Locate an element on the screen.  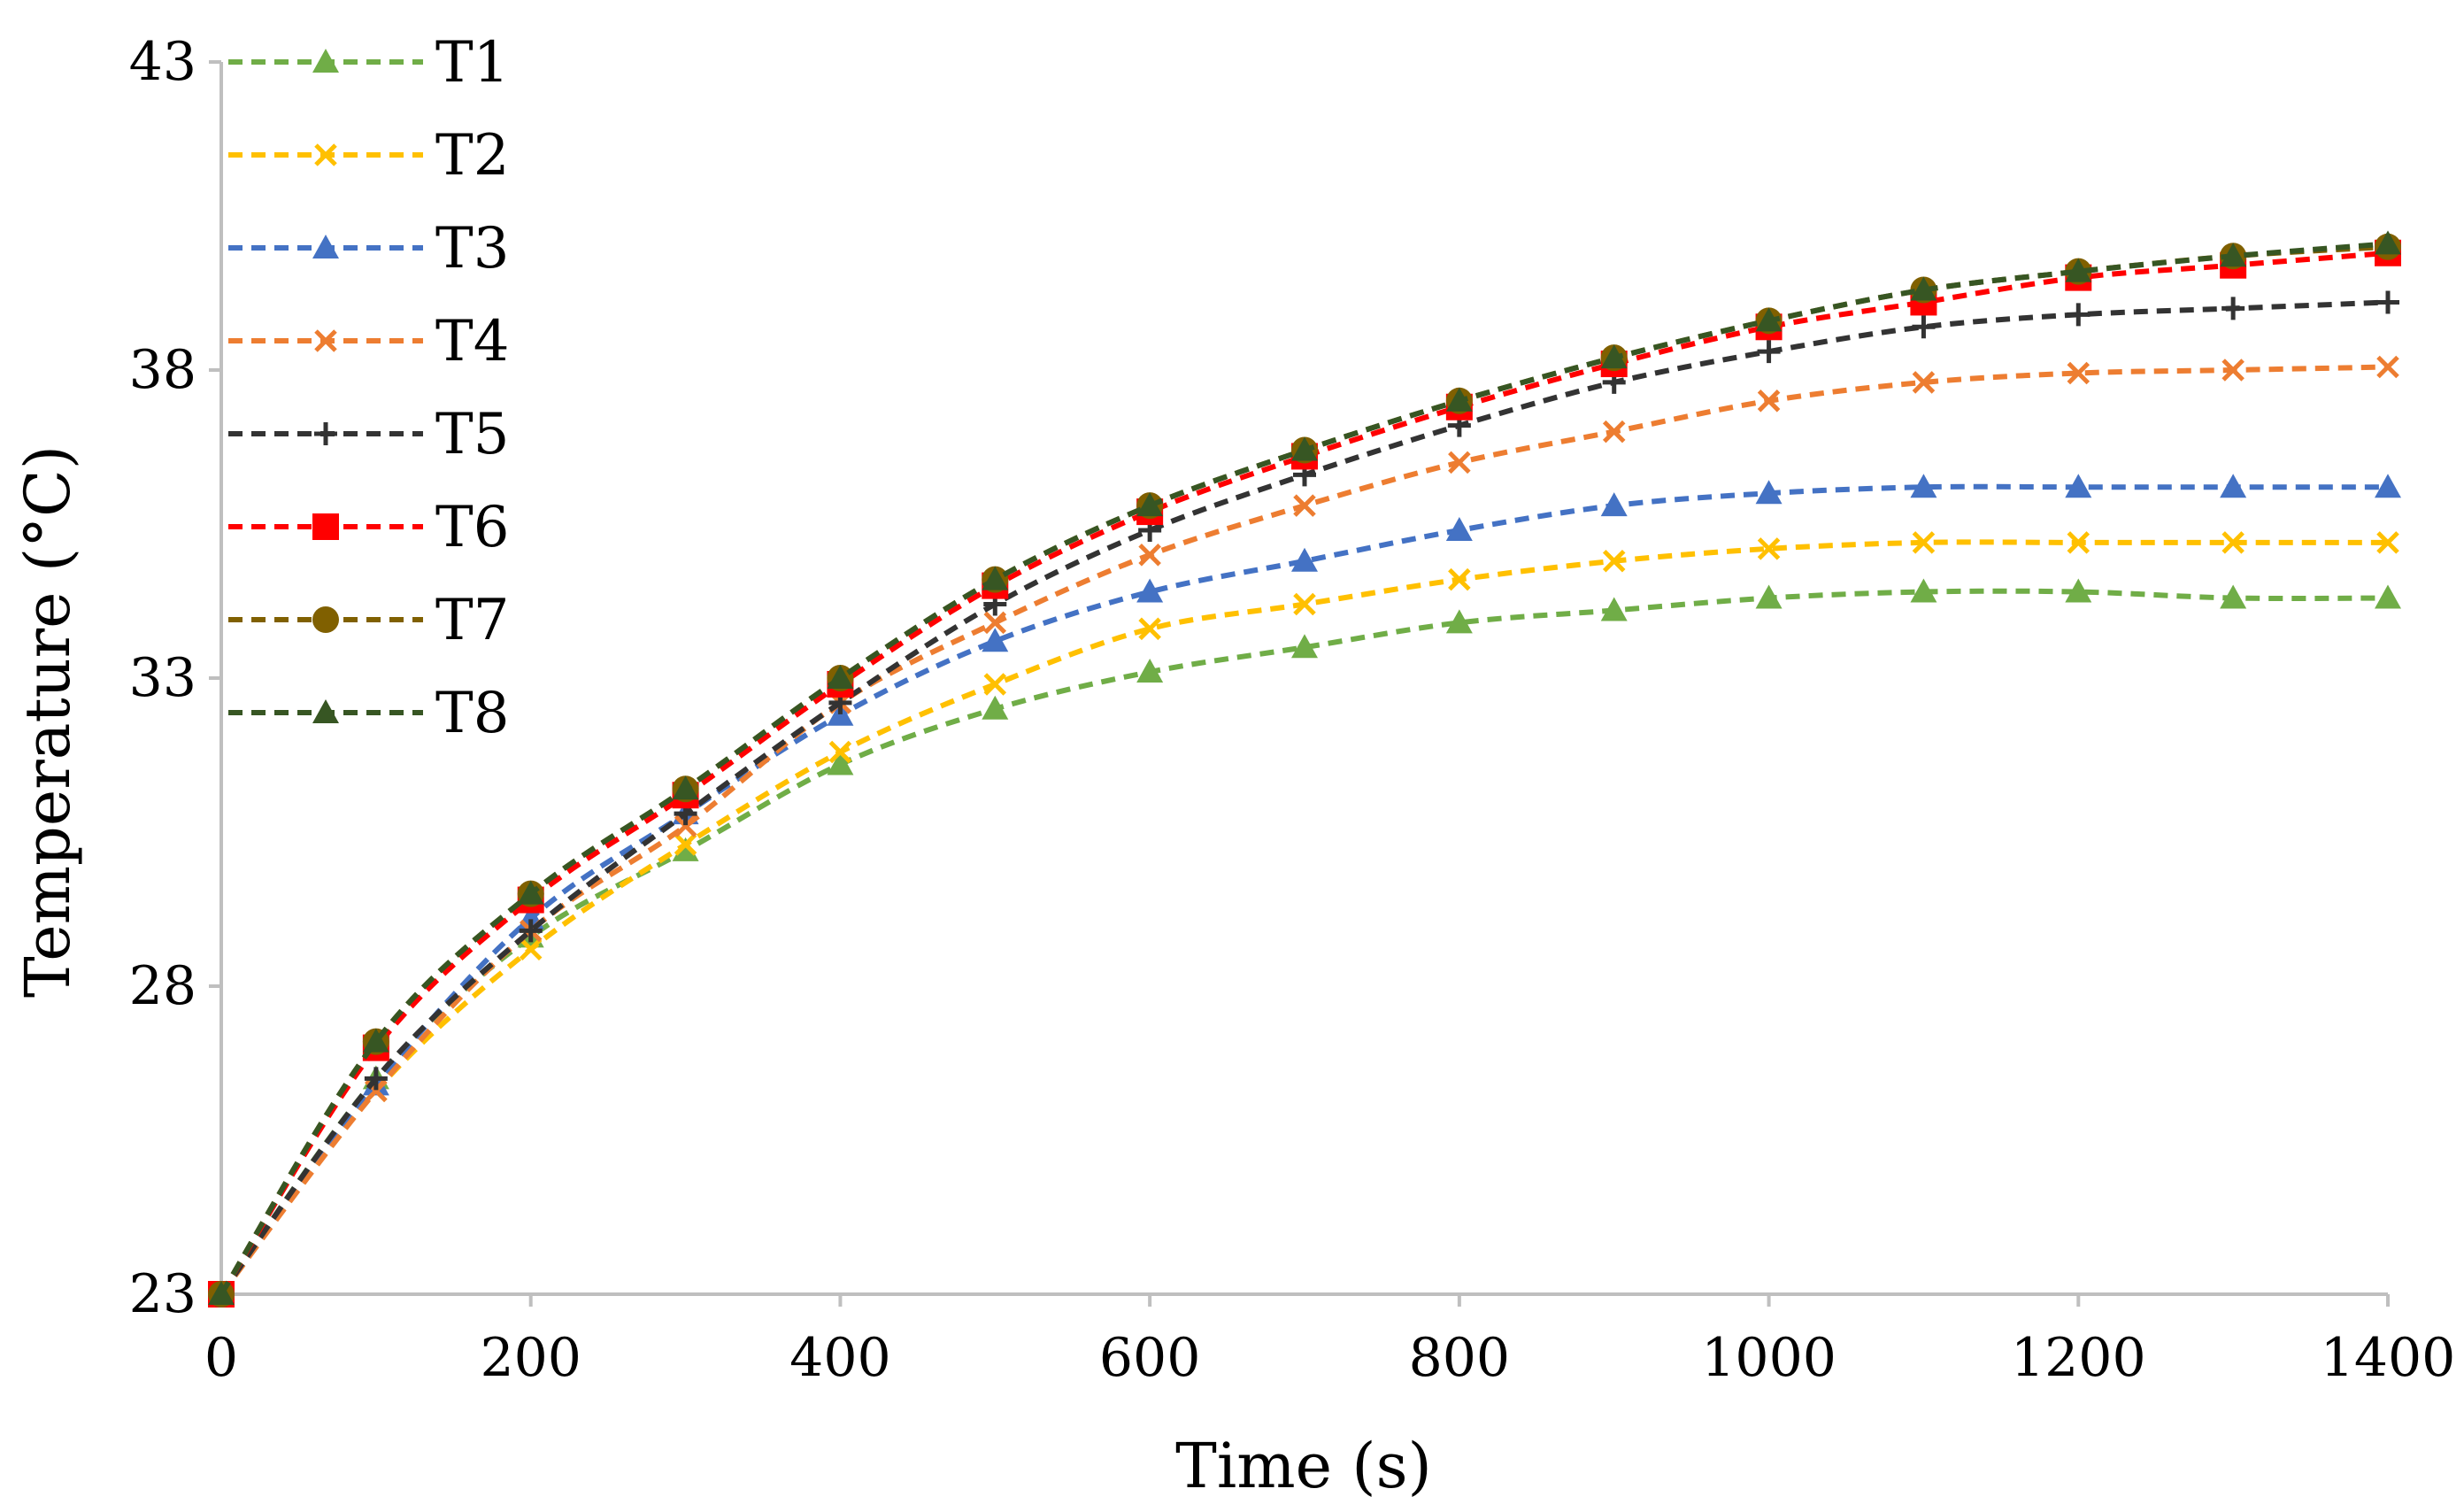
x-tick-label: 1000 is located at coordinates (1768, 1358).